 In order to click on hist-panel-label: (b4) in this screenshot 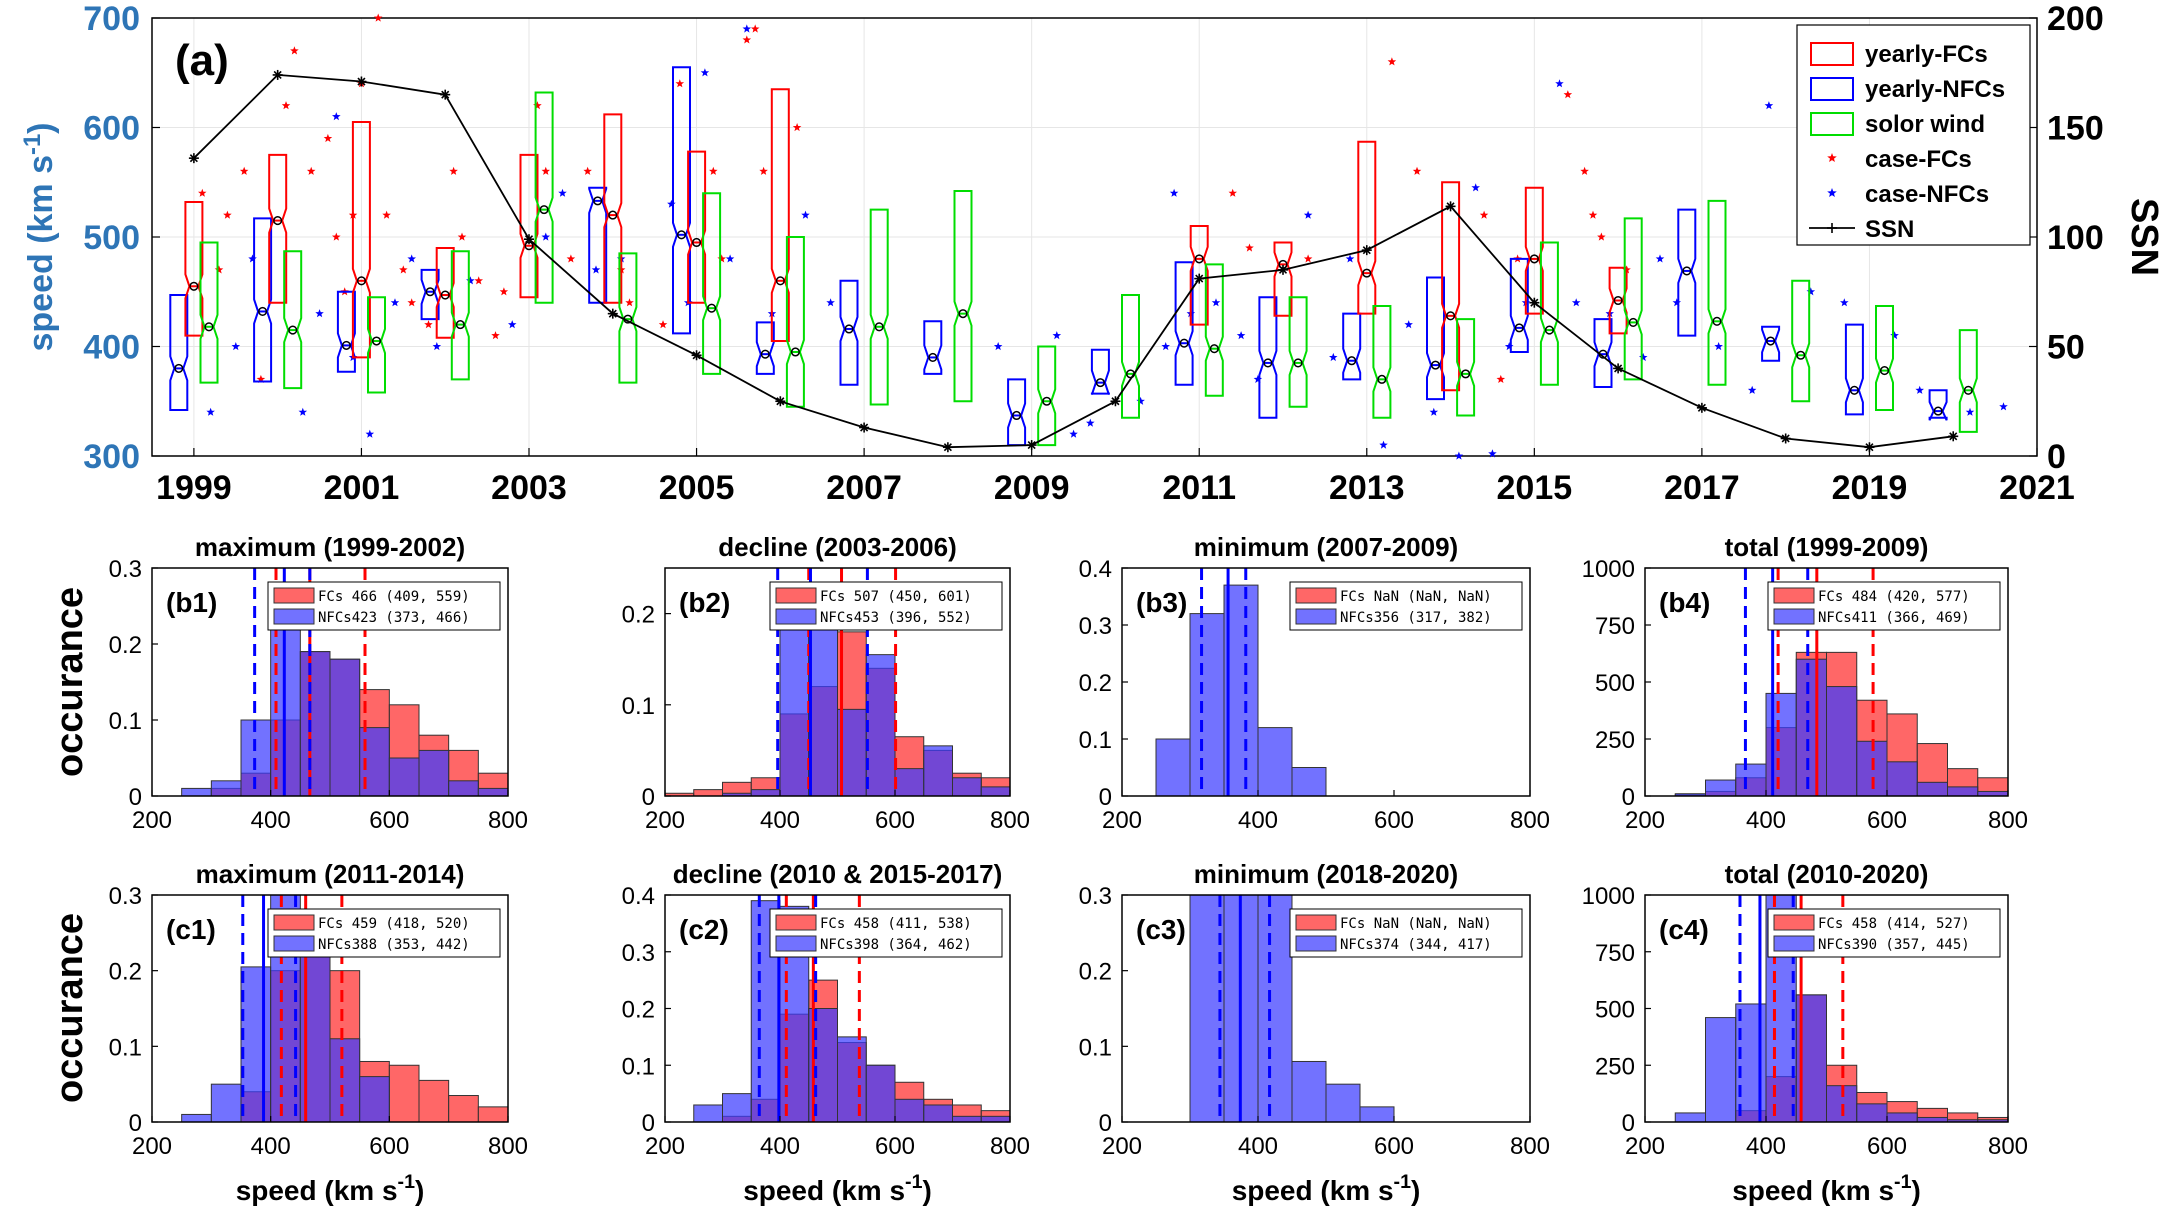, I will do `click(1684, 602)`.